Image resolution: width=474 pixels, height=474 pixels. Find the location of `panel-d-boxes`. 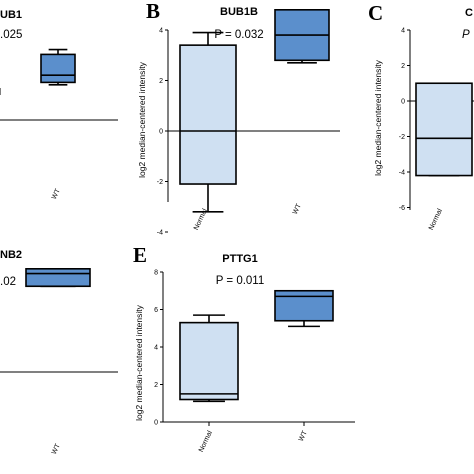

panel-d-boxes is located at coordinates (58, 278).